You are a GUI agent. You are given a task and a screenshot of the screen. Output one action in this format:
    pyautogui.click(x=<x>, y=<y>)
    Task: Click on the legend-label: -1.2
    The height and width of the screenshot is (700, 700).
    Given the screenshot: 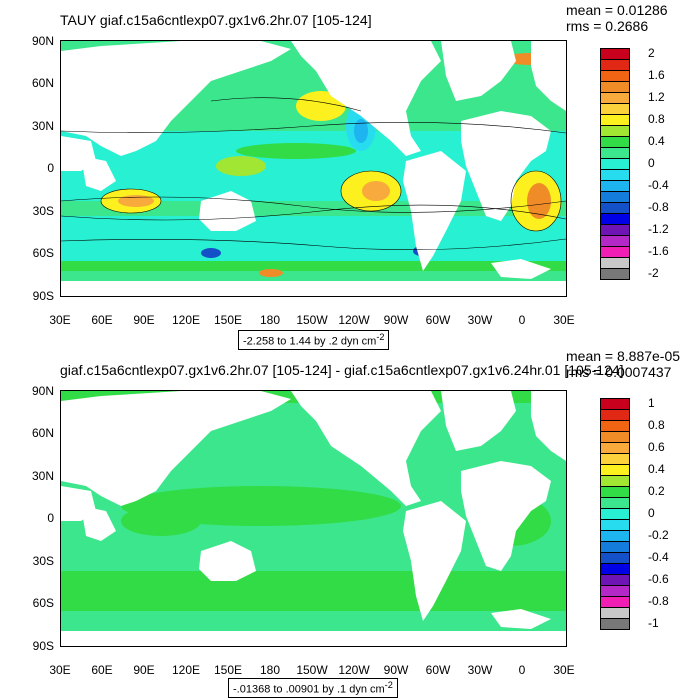 What is the action you would take?
    pyautogui.click(x=658, y=229)
    